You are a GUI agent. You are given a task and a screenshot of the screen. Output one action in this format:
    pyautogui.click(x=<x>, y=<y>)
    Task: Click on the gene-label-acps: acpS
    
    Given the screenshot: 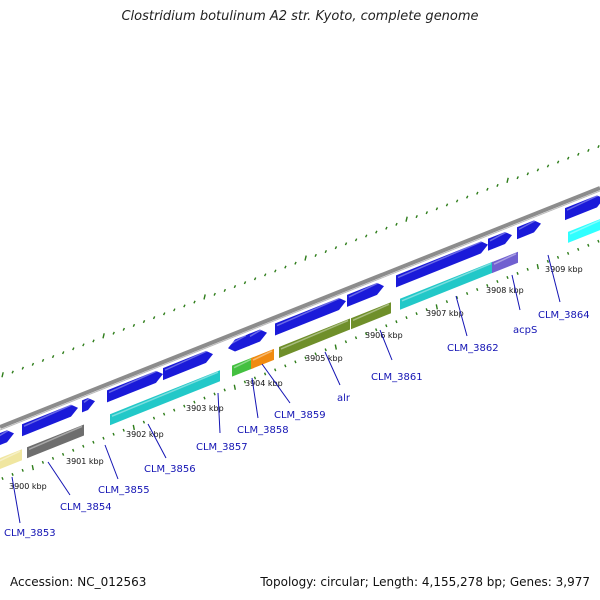 What is the action you would take?
    pyautogui.click(x=525, y=330)
    